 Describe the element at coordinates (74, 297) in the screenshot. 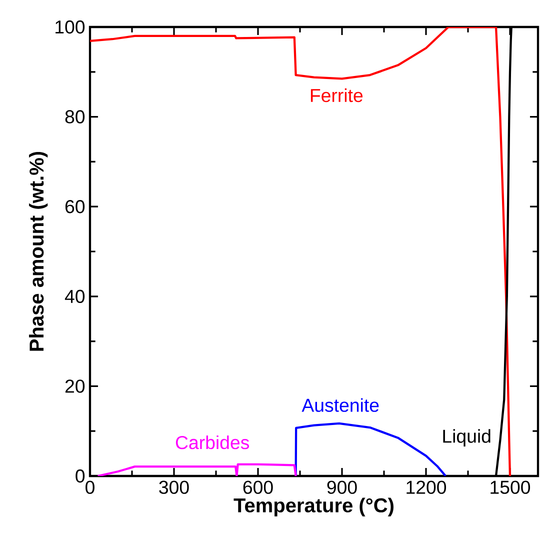

I see `y-tick-label: 40` at that location.